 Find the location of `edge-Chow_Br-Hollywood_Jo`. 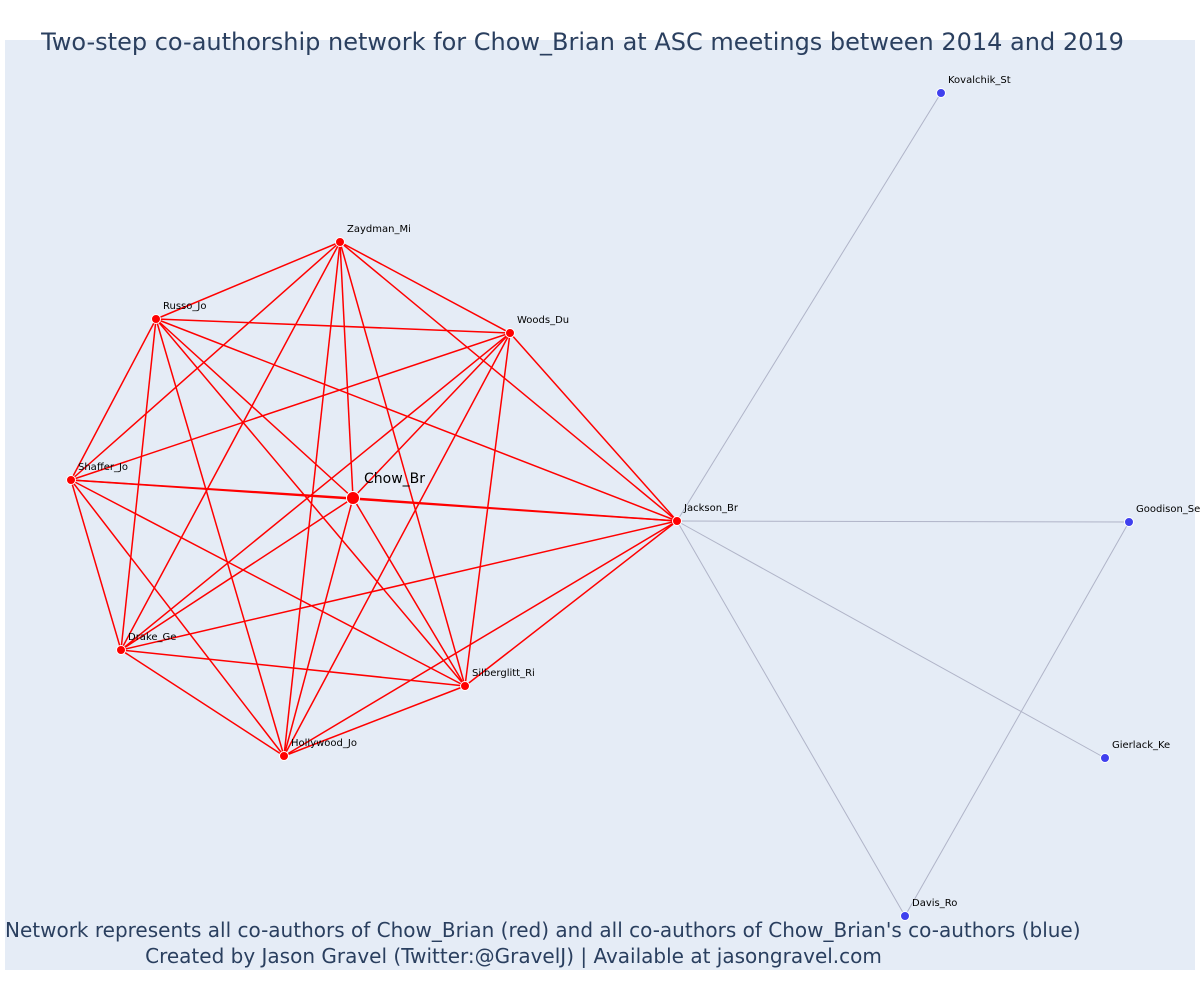

edge-Chow_Br-Hollywood_Jo is located at coordinates (318, 627).